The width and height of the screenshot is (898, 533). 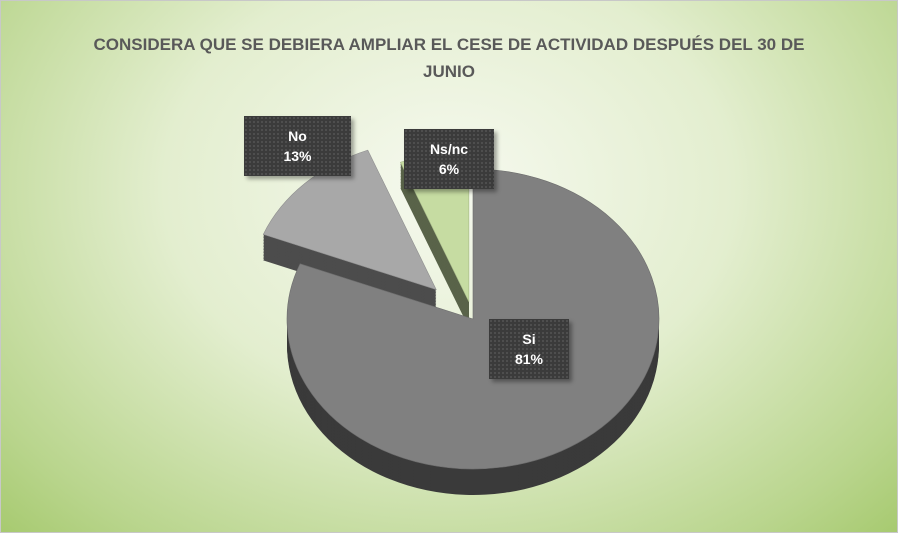 What do you see at coordinates (297, 146) in the screenshot?
I see `data-label: No 13%` at bounding box center [297, 146].